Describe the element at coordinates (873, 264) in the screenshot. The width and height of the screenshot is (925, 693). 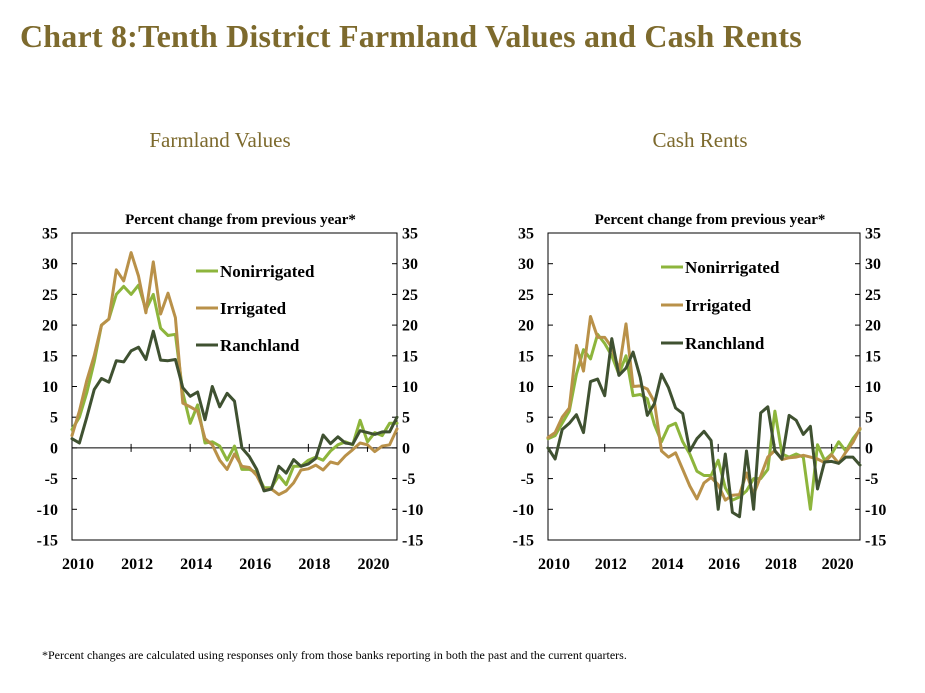
I see `chart-1-ytick-label-right: 30` at that location.